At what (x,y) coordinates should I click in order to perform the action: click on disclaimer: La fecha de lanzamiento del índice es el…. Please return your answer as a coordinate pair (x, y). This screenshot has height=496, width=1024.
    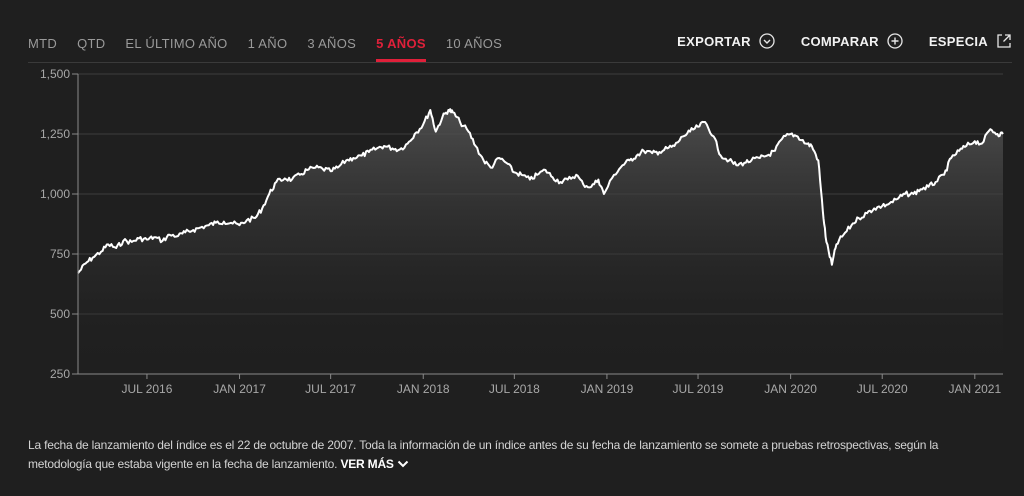
    Looking at the image, I should click on (512, 455).